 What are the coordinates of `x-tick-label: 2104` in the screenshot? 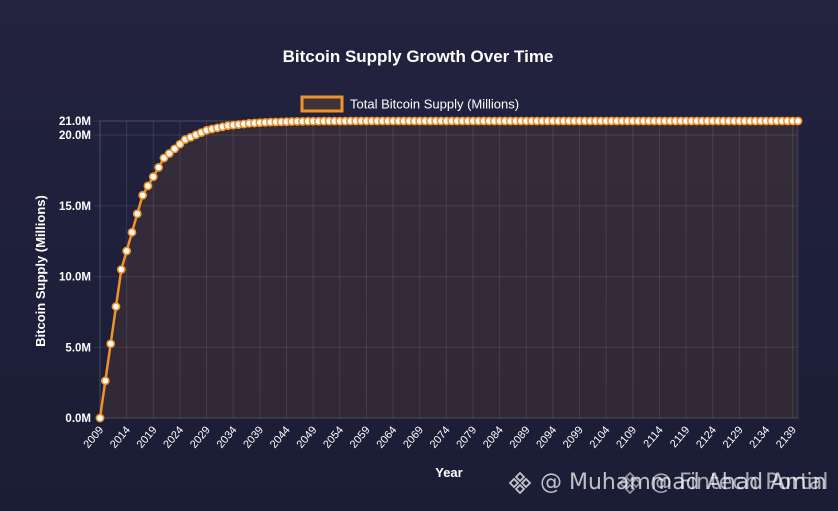 It's located at (600, 437).